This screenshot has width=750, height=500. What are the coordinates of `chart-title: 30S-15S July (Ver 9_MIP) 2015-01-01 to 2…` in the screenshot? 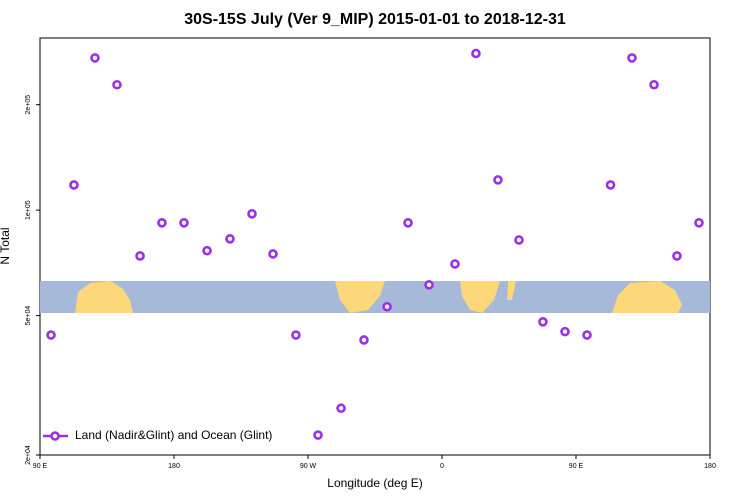 It's located at (375, 19).